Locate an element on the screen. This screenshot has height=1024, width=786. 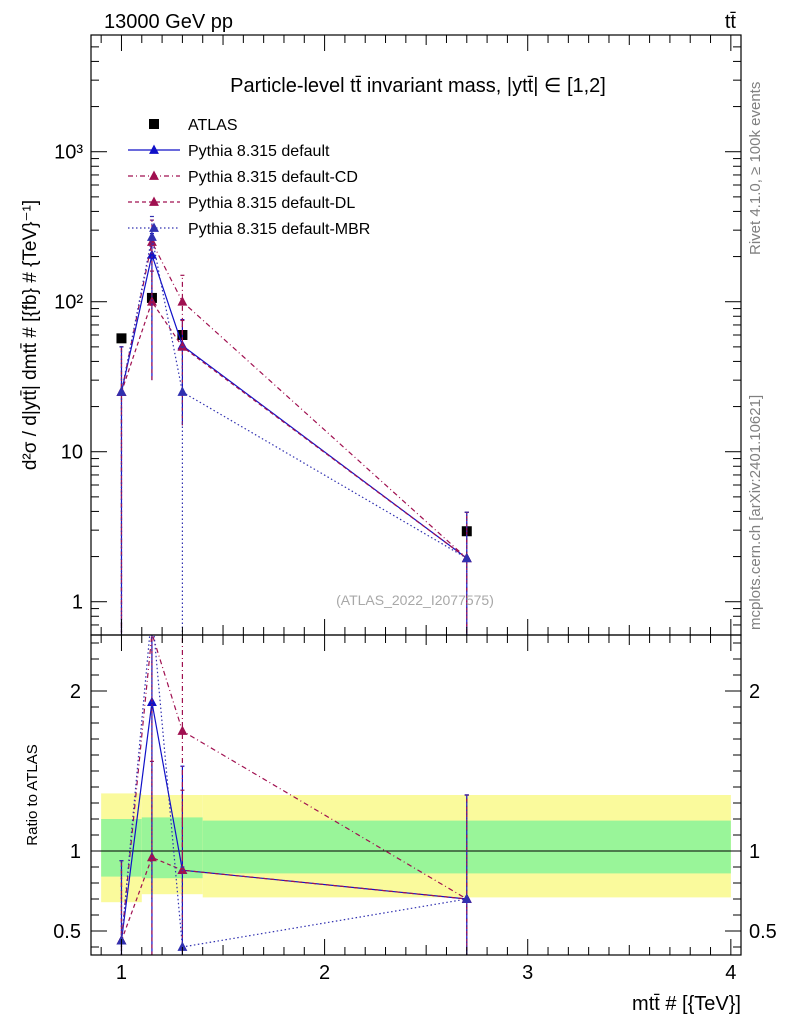
cd-ratio-line is located at coordinates (294, 788).